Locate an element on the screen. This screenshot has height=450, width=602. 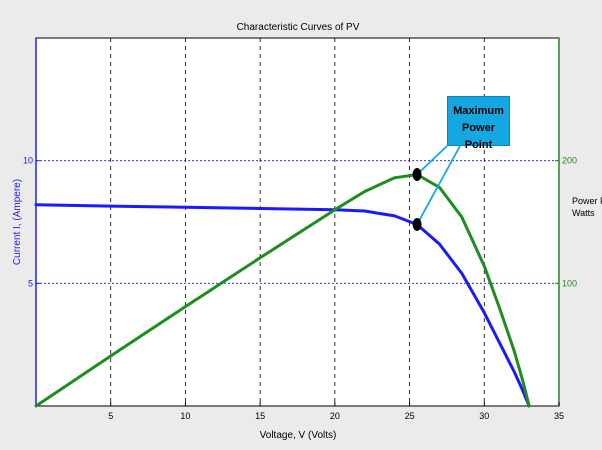
chart-title: Characteristic Curves of PV is located at coordinates (298, 27).